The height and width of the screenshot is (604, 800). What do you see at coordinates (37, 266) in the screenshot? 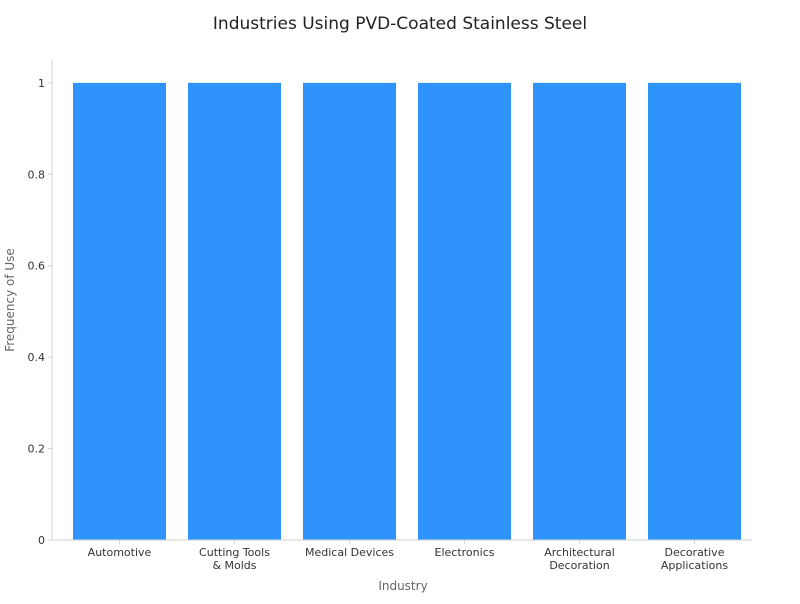
I see `y-tick-label: 0.6` at bounding box center [37, 266].